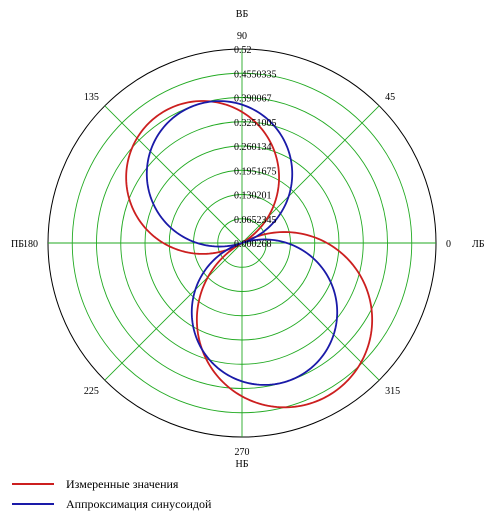 Image resolution: width=497 pixels, height=518 pixels. Describe the element at coordinates (122, 483) in the screenshot. I see `legend-label-measured: Измеренные значения` at that location.